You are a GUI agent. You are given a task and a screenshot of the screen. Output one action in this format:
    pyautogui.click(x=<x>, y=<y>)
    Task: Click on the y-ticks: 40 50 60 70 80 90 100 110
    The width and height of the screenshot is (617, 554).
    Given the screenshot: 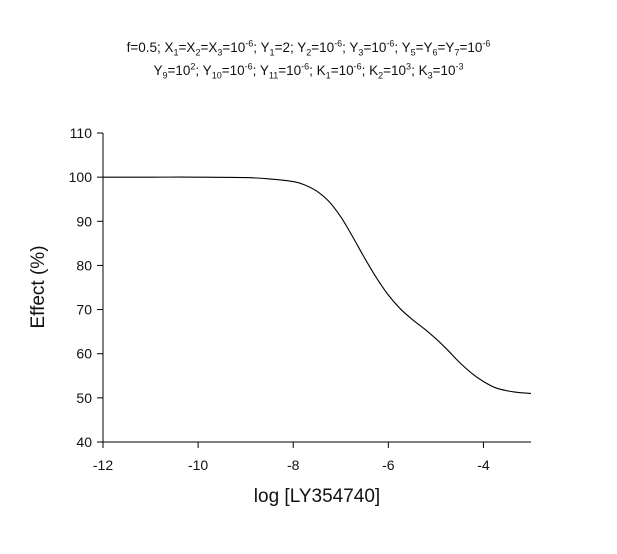 What is the action you would take?
    pyautogui.click(x=86, y=287)
    